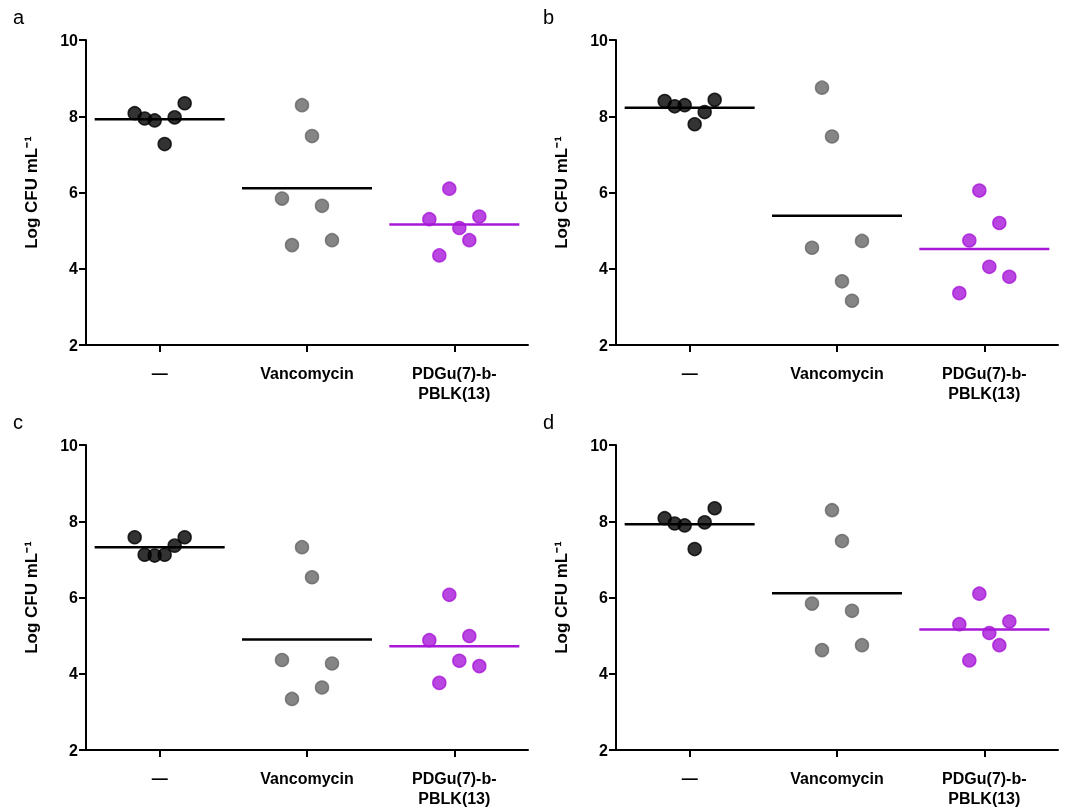 The image size is (1073, 810). I want to click on chart-title: b, so click(549, 17).